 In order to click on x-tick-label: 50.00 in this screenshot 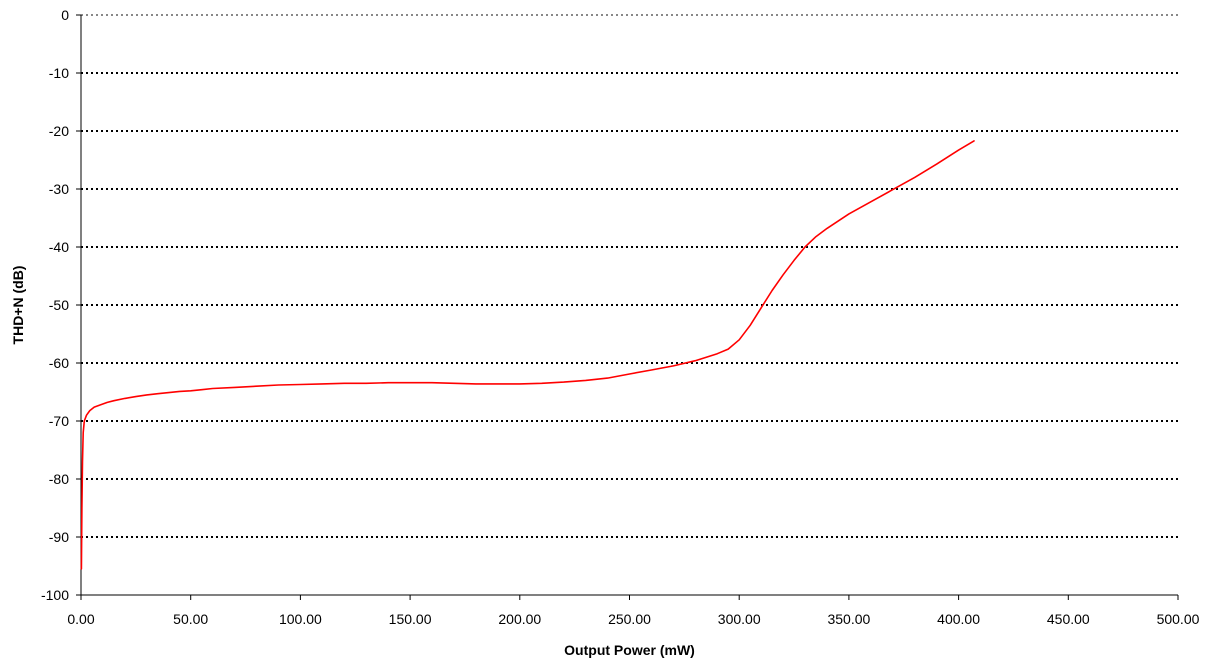, I will do `click(190, 619)`.